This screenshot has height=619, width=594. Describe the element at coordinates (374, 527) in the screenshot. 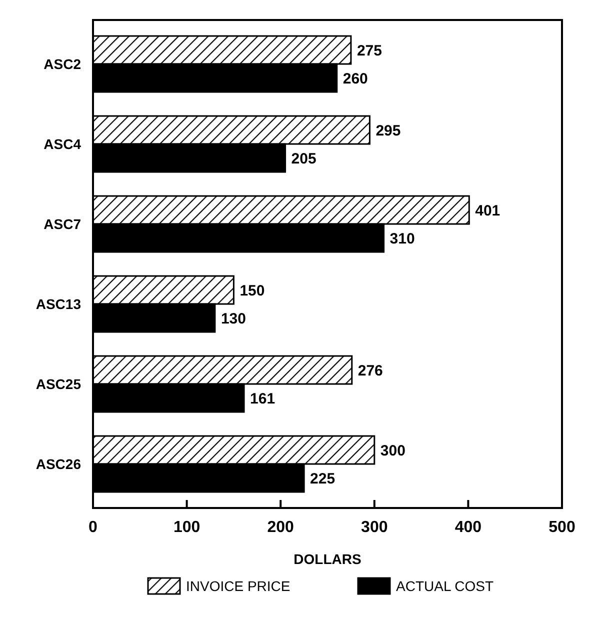

I see `x-tick-label: 300` at that location.